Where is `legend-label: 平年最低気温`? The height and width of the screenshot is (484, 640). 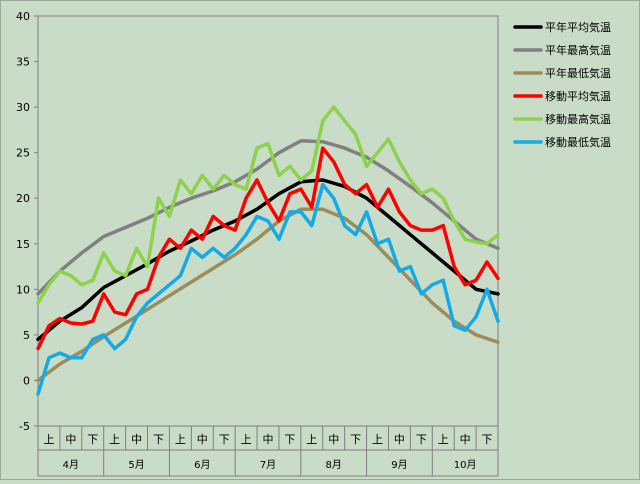
legend-label: 平年最低気温 is located at coordinates (578, 73).